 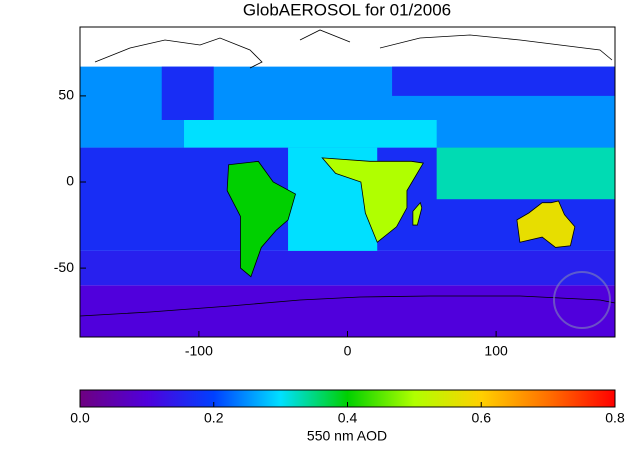 I want to click on x-tick-label: 0, so click(x=348, y=351).